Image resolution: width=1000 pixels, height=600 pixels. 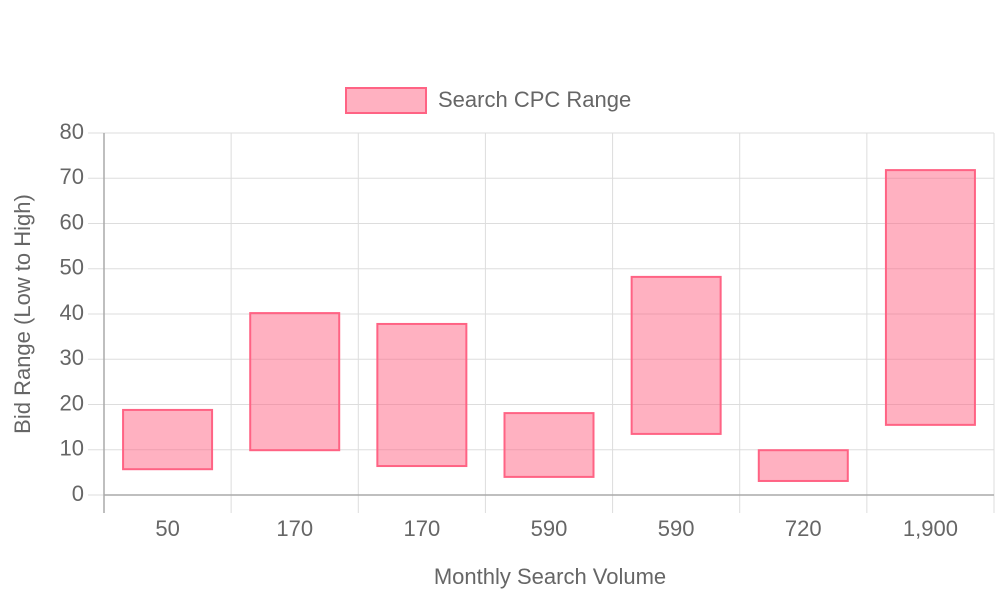 What do you see at coordinates (72, 448) in the screenshot?
I see `y-tick-label: 10` at bounding box center [72, 448].